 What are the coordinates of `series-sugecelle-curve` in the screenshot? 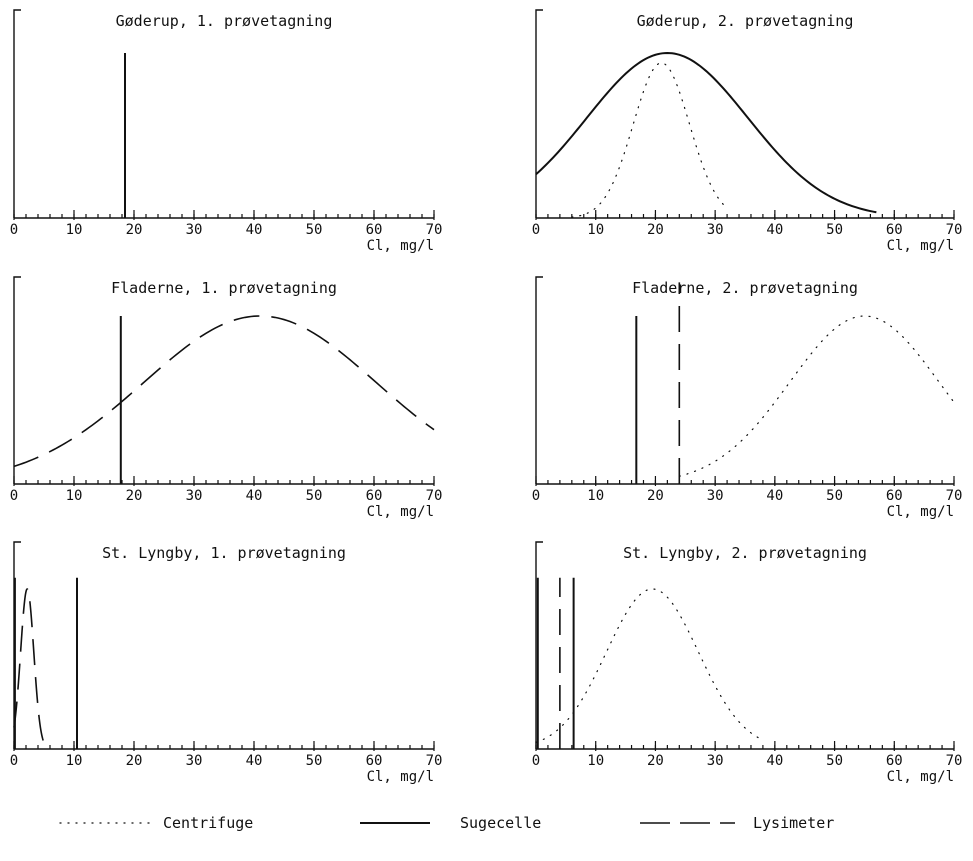 It's located at (706, 132).